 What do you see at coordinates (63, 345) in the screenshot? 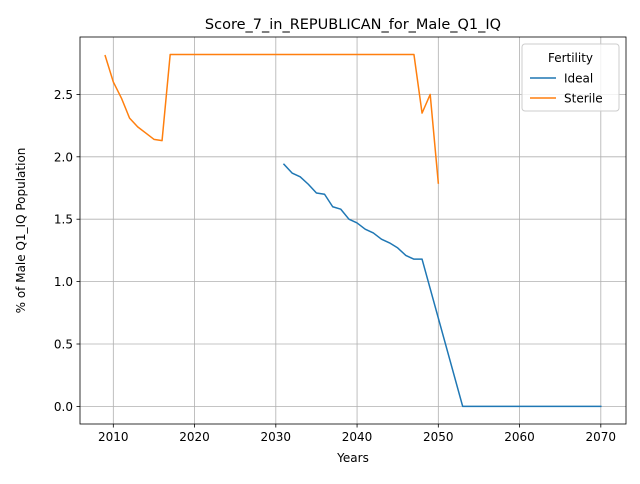
I see `y-tick-label: 0.5` at bounding box center [63, 345].